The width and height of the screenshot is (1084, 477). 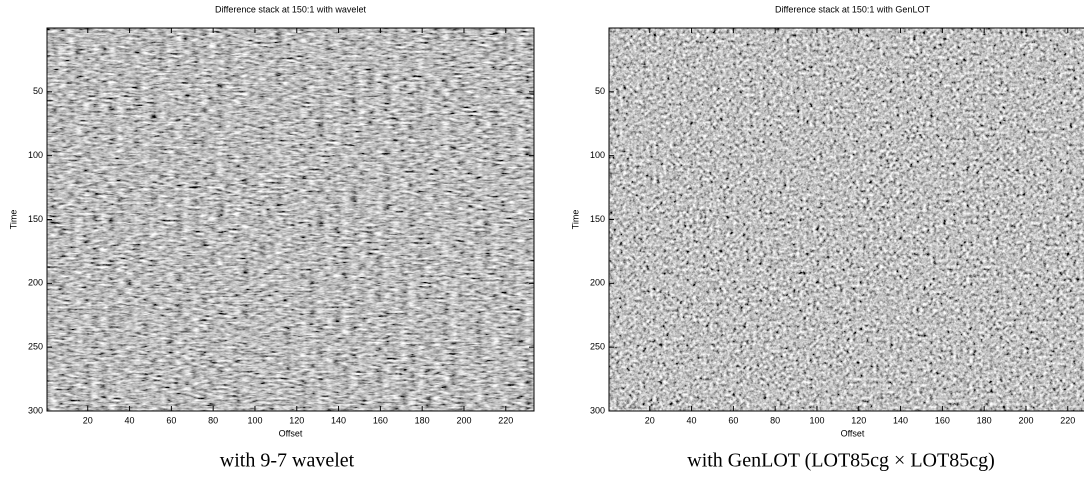 What do you see at coordinates (290, 9) in the screenshot?
I see `plot-title: Difference stack at 150:1 with wavelet` at bounding box center [290, 9].